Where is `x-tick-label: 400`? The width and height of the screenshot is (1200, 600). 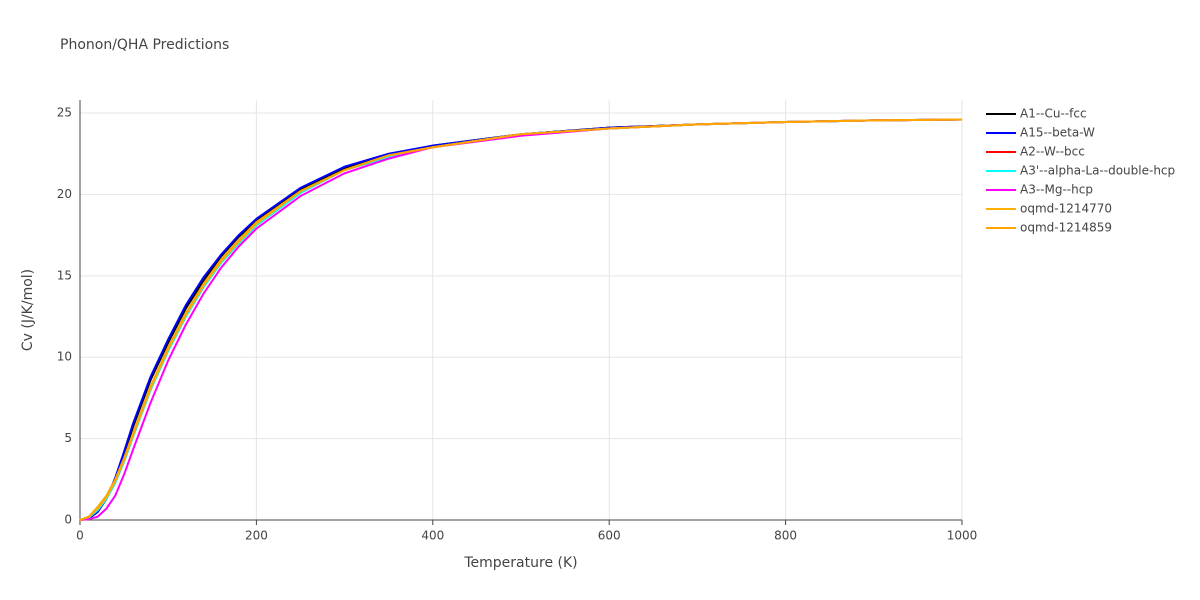
x-tick-label: 400 is located at coordinates (432, 536).